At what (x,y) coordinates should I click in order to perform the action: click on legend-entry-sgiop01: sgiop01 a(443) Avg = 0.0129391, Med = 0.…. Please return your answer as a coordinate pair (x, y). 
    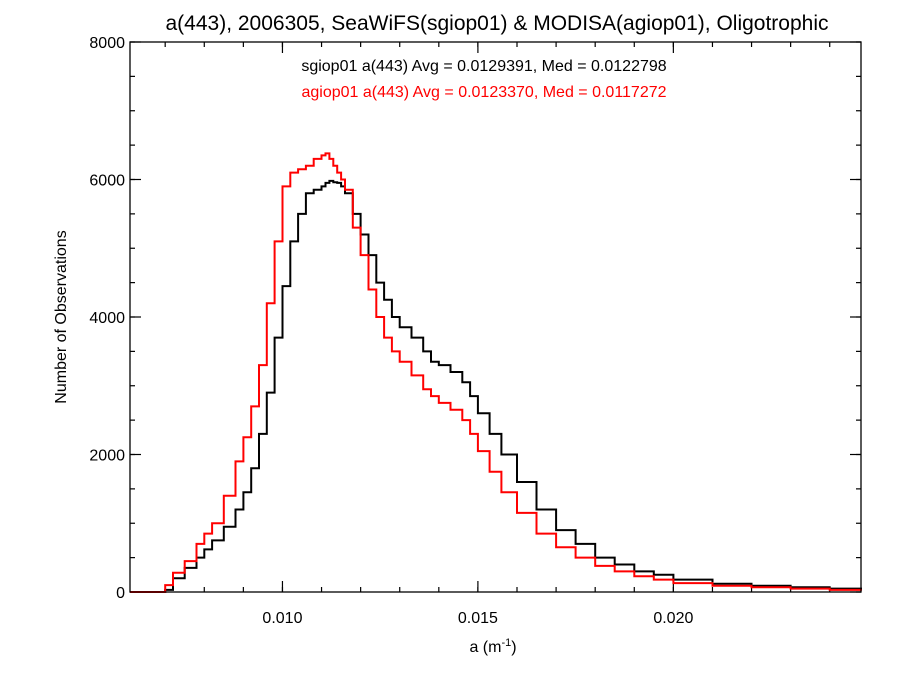
    Looking at the image, I should click on (483, 66).